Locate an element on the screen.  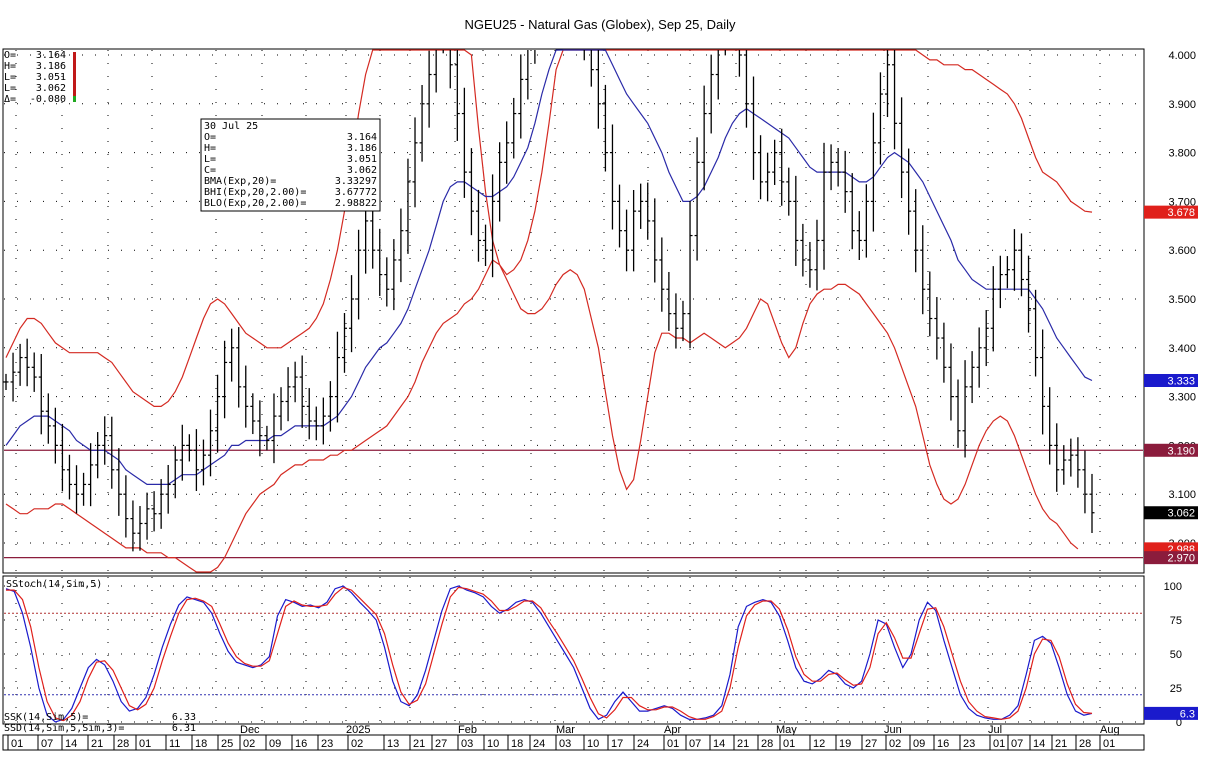
tooltip-high: 3.186 is located at coordinates (362, 148).